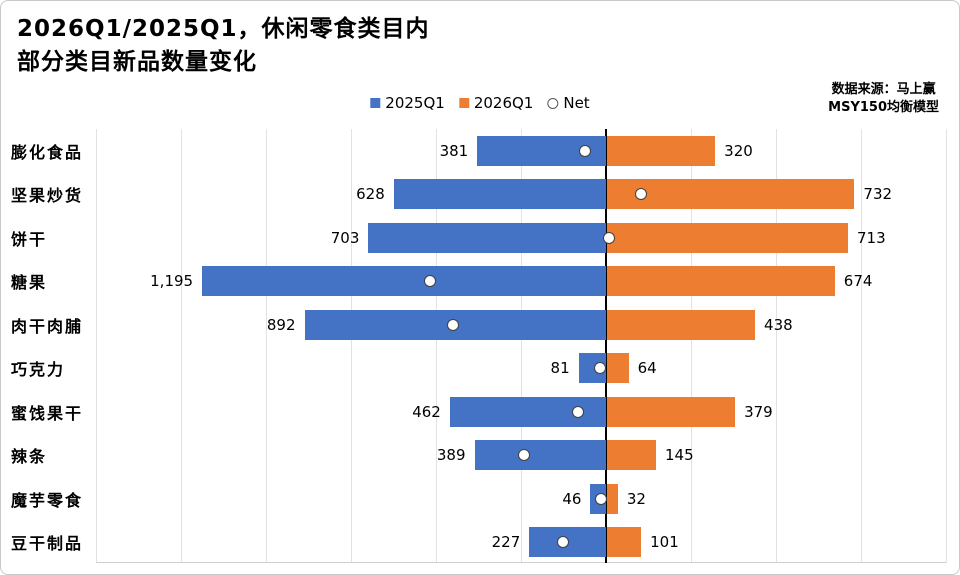 This screenshot has height=575, width=960. What do you see at coordinates (451, 455) in the screenshot?
I see `value-label-2025q1: 389` at bounding box center [451, 455].